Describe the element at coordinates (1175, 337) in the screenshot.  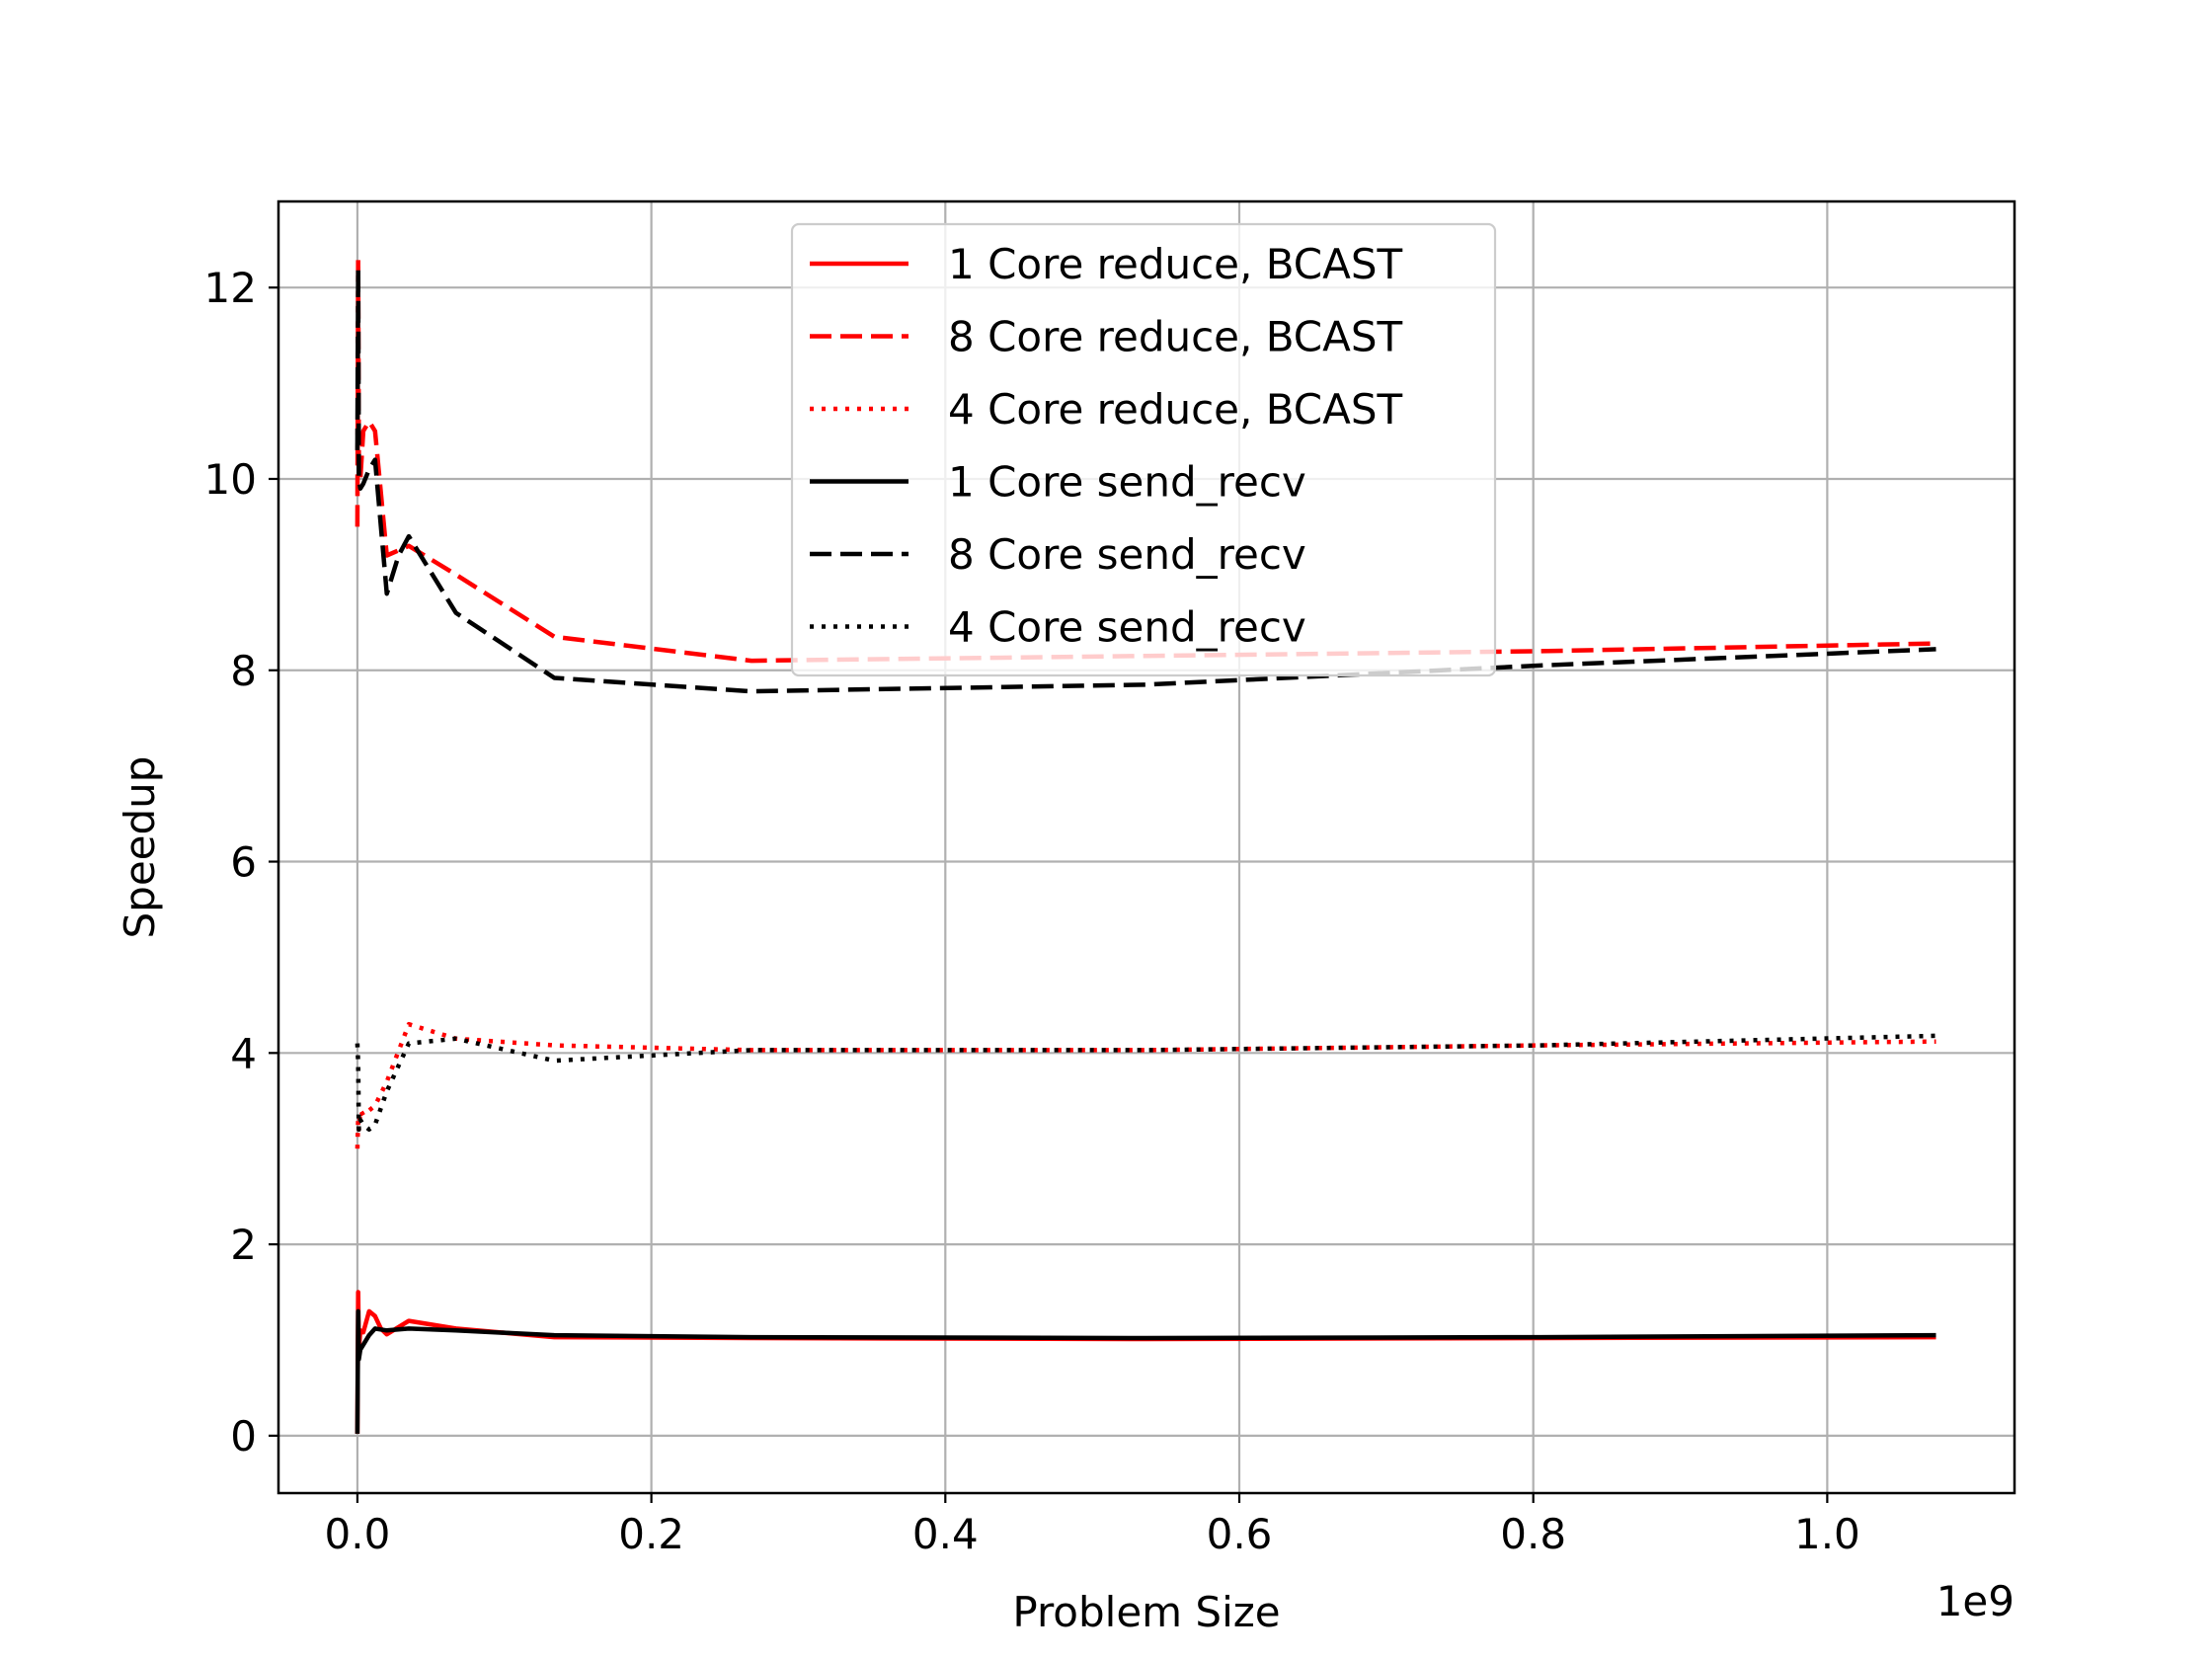
I see `legend-label: 8 Core reduce, BCAST` at that location.